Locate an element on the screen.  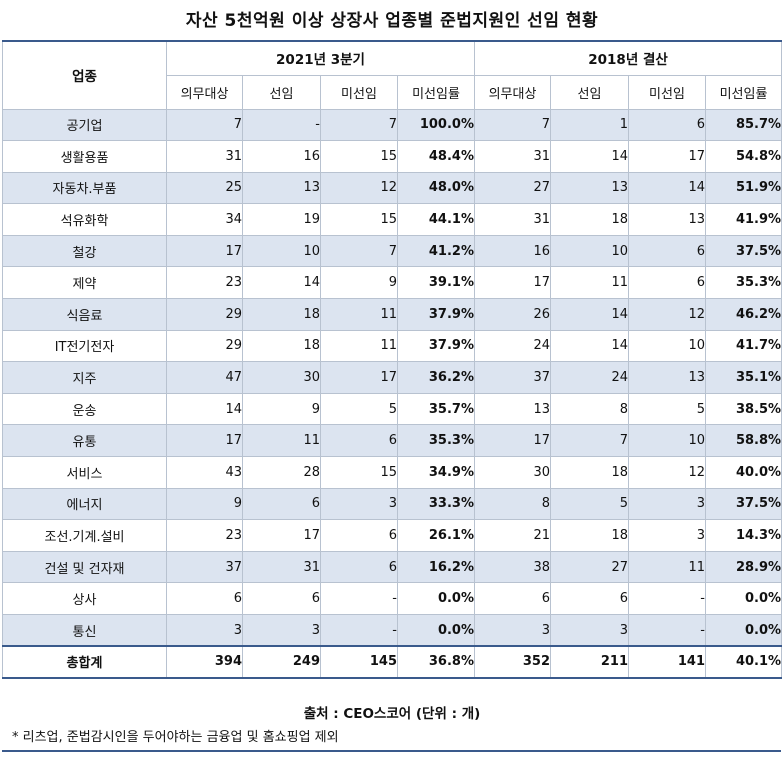
total-cell: 249 is located at coordinates (281, 662).